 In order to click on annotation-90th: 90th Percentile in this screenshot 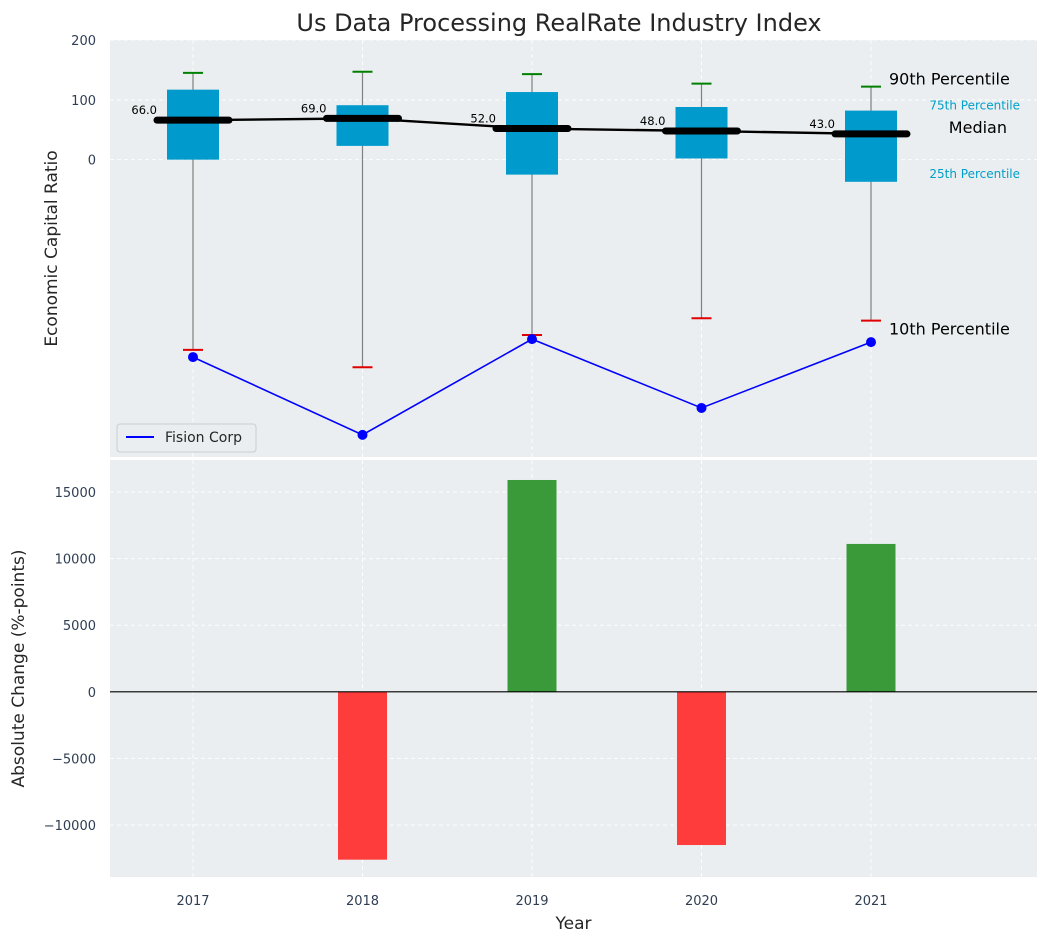, I will do `click(949, 79)`.